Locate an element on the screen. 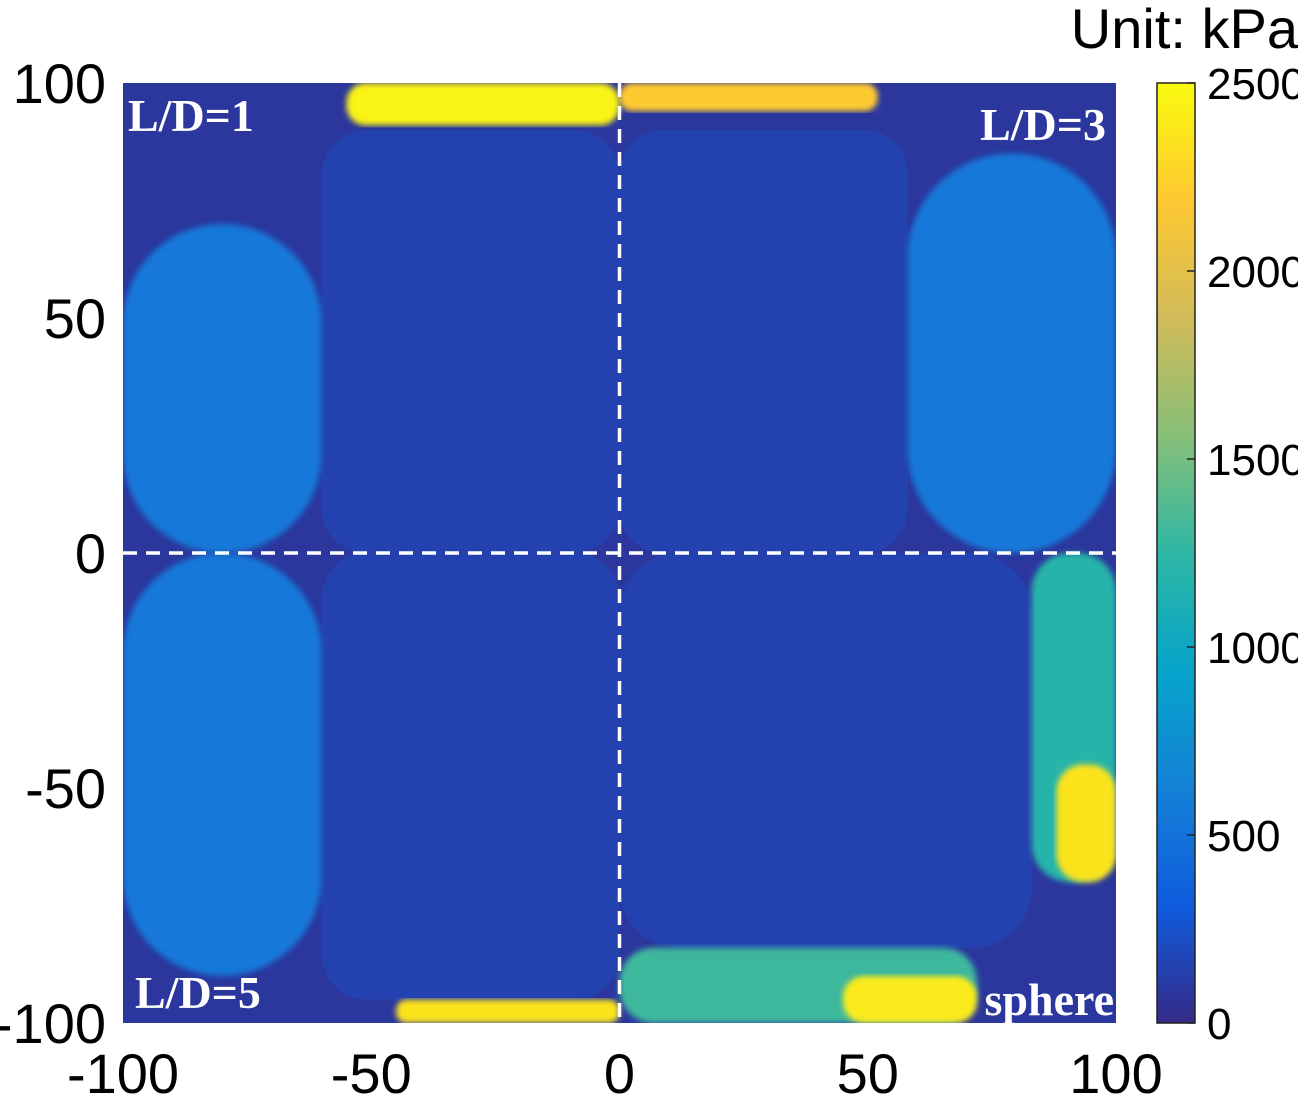 Image resolution: width=1298 pixels, height=1098 pixels. colorbar-gradient is located at coordinates (1176, 553).